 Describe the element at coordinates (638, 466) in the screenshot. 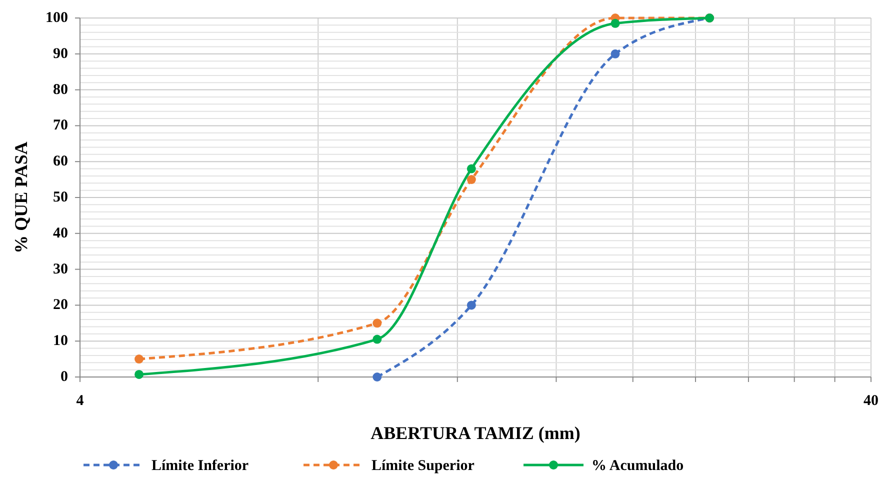

I see `legend-label: % Acumulado` at that location.